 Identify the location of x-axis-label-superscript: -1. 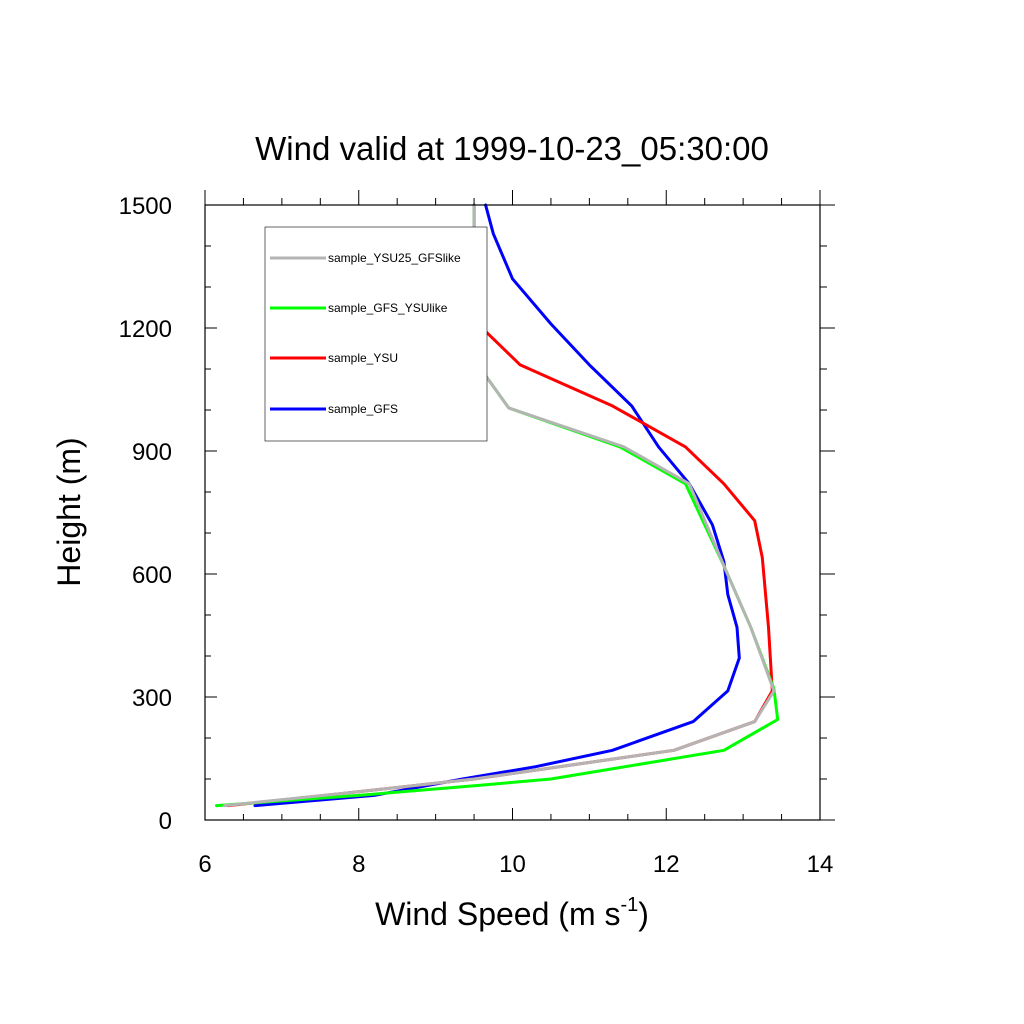
(629, 905).